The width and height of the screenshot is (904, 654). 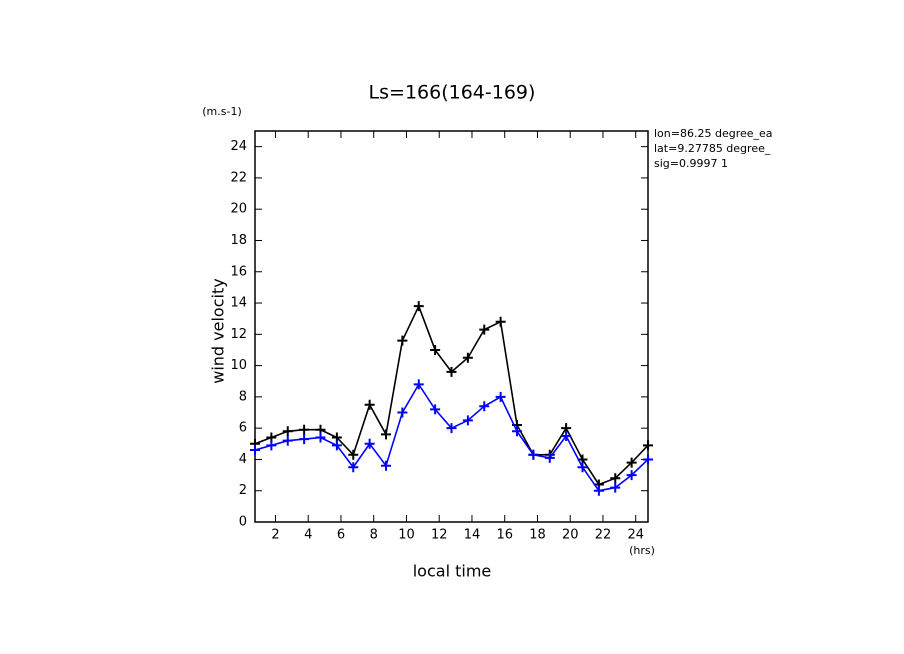 I want to click on y-tick-label: 2, so click(x=243, y=490).